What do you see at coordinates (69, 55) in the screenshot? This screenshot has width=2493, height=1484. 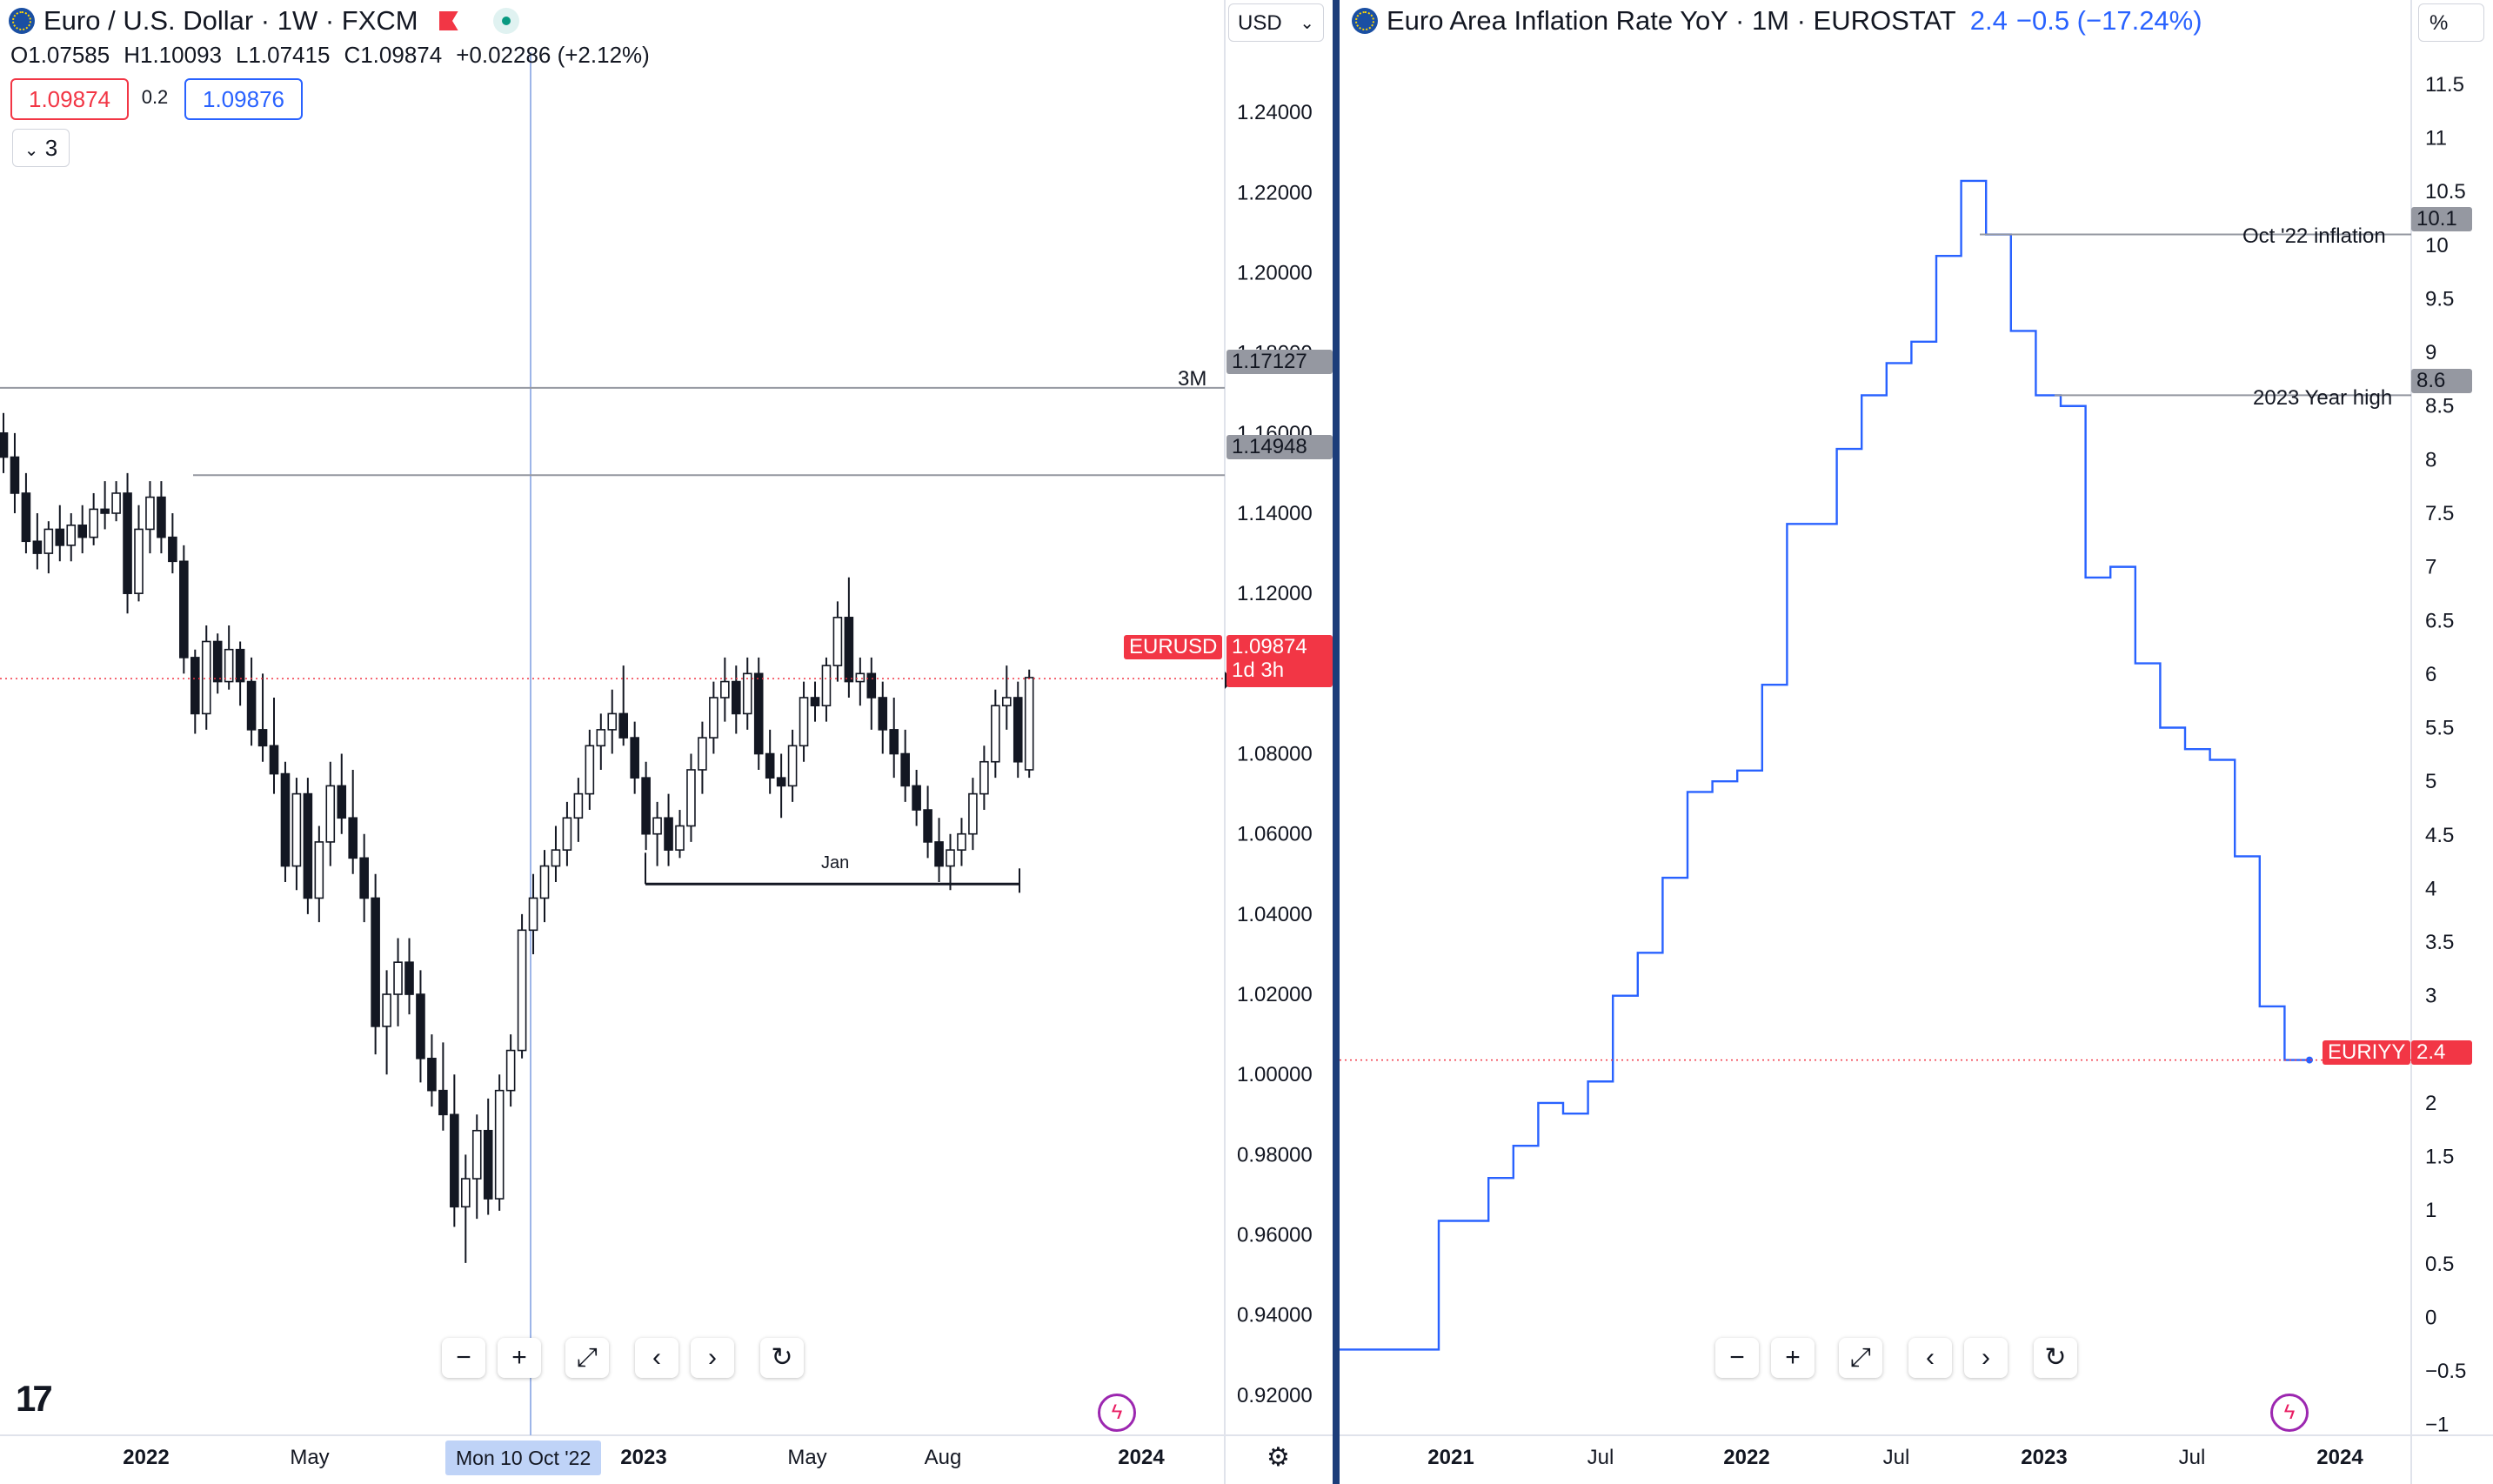 I see `ohlc-open: 1.07585` at bounding box center [69, 55].